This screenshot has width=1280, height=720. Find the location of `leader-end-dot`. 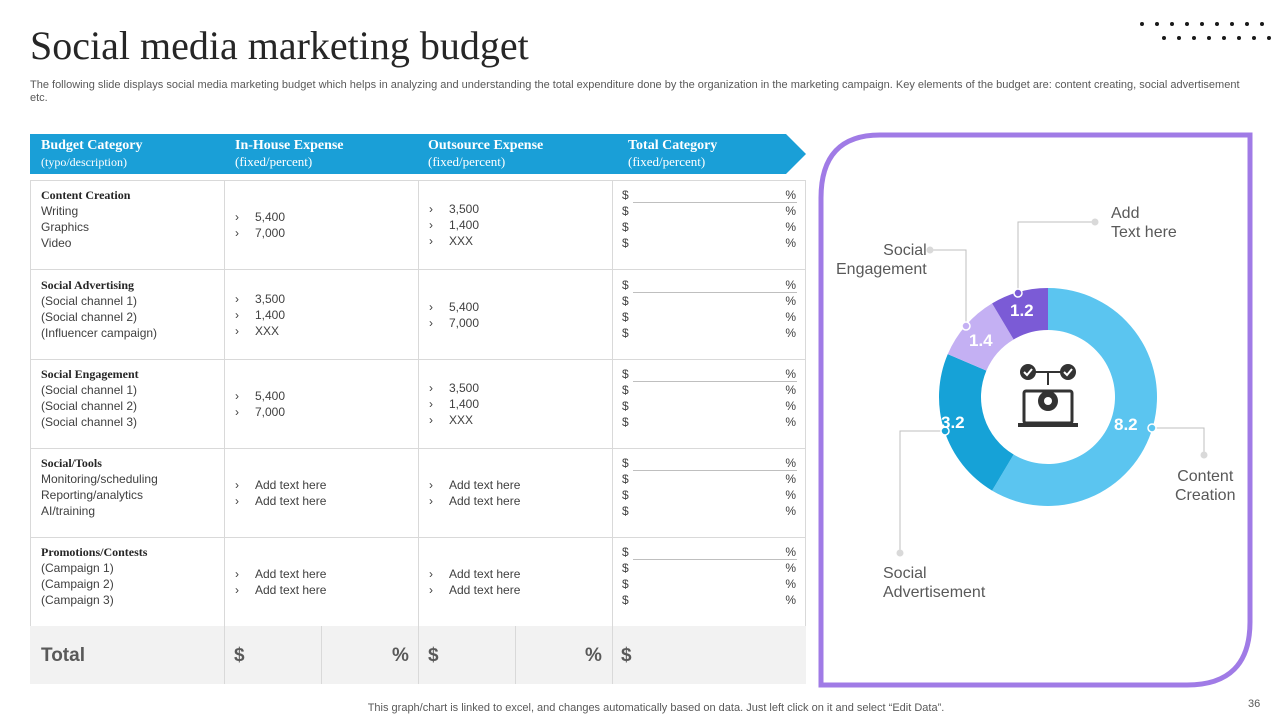

leader-end-dot is located at coordinates (930, 250).